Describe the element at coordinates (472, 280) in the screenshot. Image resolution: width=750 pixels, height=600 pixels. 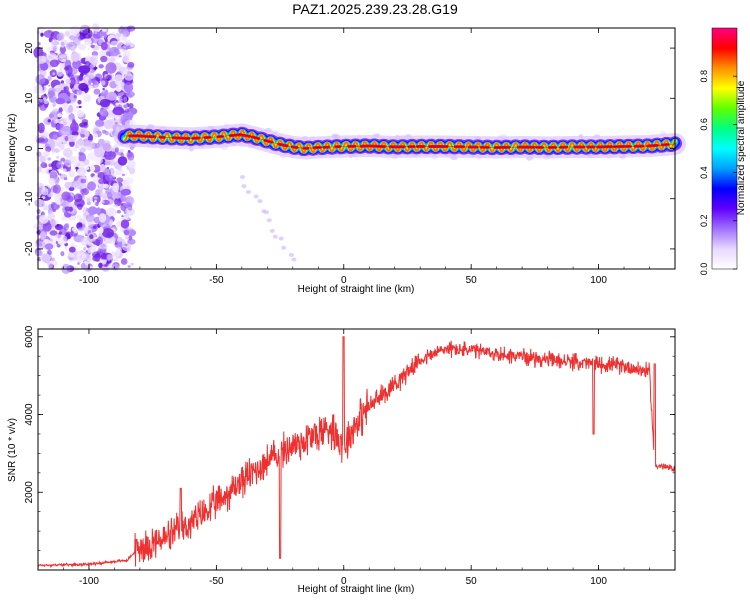
I see `spectrogram-x-tick-label: 50` at that location.